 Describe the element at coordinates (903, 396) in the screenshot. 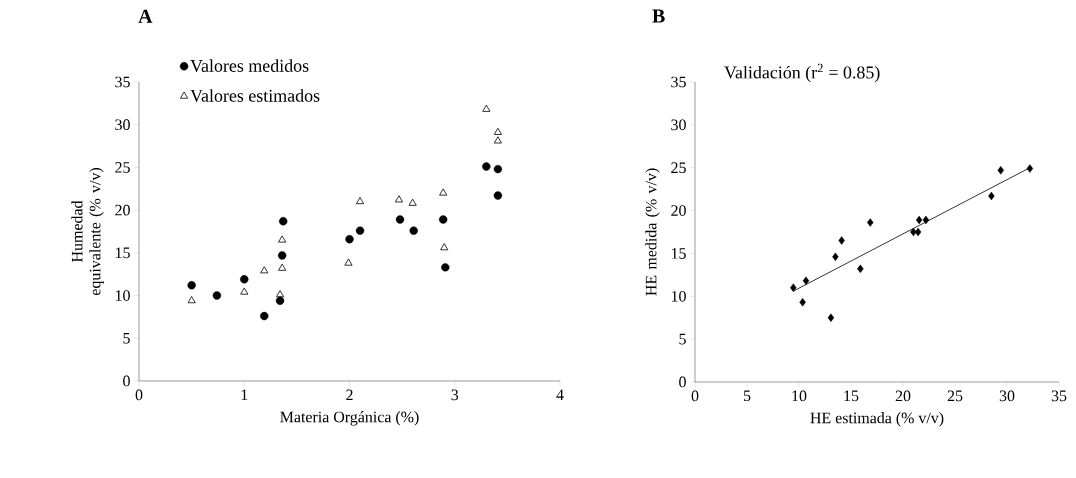

I see `x-tick-label: 20` at that location.